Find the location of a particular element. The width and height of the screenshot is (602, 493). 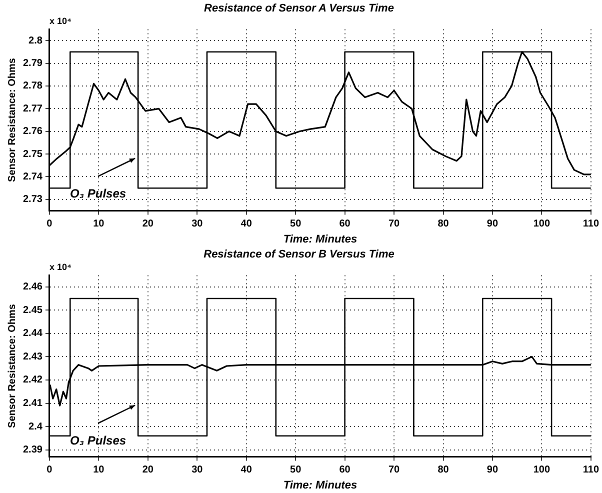

y-tick-label: 2.75 is located at coordinates (32, 154).